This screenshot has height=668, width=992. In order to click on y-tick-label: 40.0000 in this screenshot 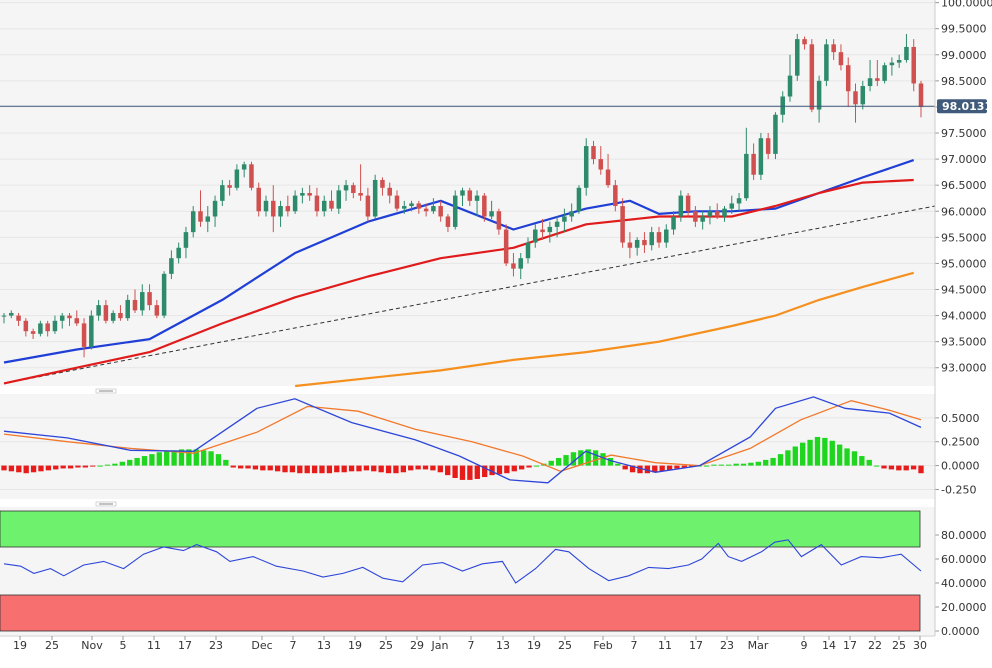, I will do `click(964, 583)`.